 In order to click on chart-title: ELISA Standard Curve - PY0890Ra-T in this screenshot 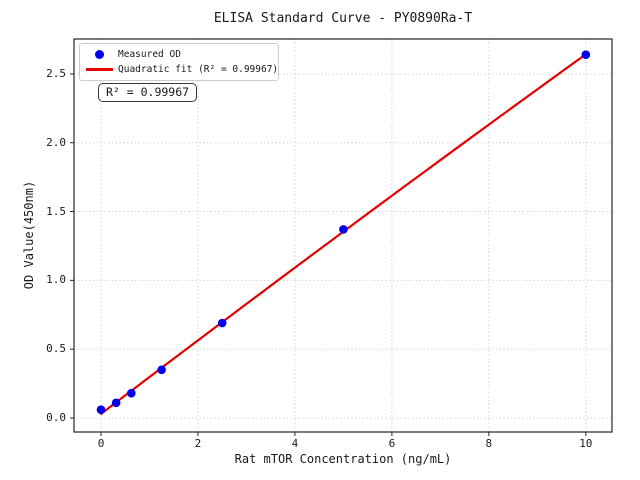, I will do `click(343, 18)`.